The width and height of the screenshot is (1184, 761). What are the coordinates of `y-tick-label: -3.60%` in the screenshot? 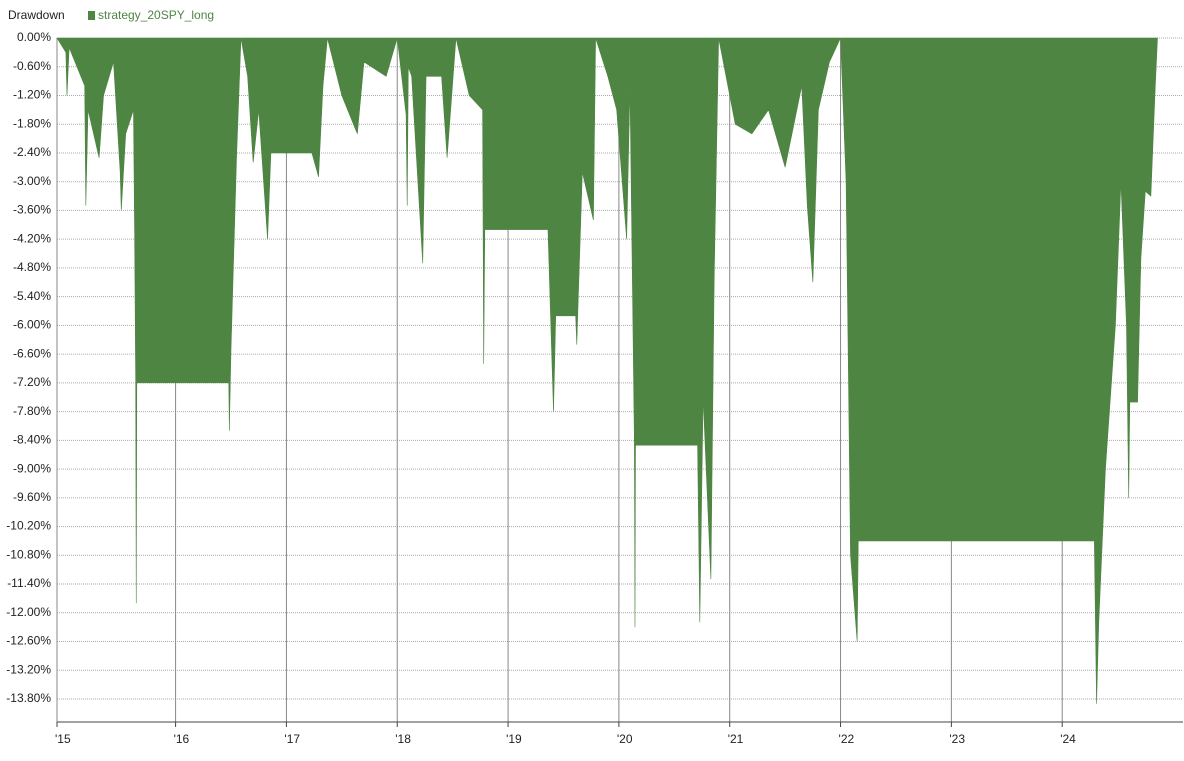 It's located at (32, 210).